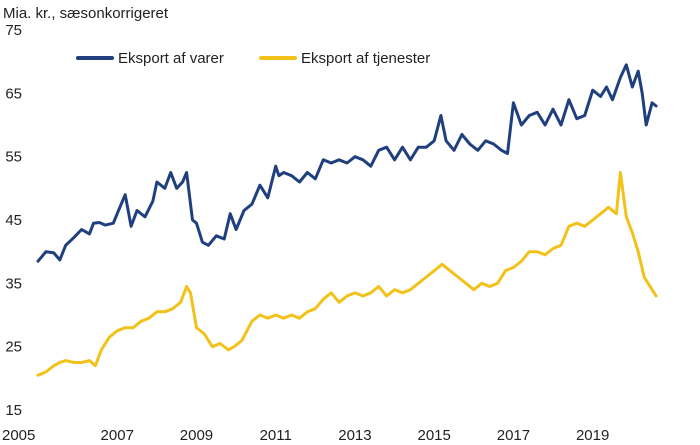  I want to click on x-tick-label: 2017, so click(513, 435).